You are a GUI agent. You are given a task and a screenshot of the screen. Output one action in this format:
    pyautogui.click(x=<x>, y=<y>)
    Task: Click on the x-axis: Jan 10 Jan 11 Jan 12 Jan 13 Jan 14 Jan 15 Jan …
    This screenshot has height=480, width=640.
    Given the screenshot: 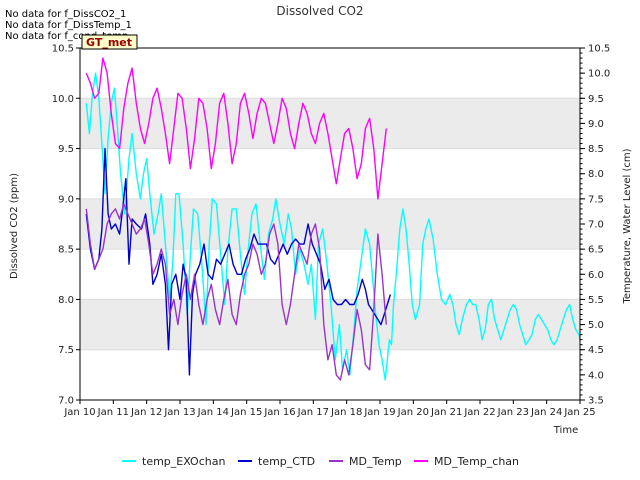 What is the action you would take?
    pyautogui.click(x=329, y=409)
    